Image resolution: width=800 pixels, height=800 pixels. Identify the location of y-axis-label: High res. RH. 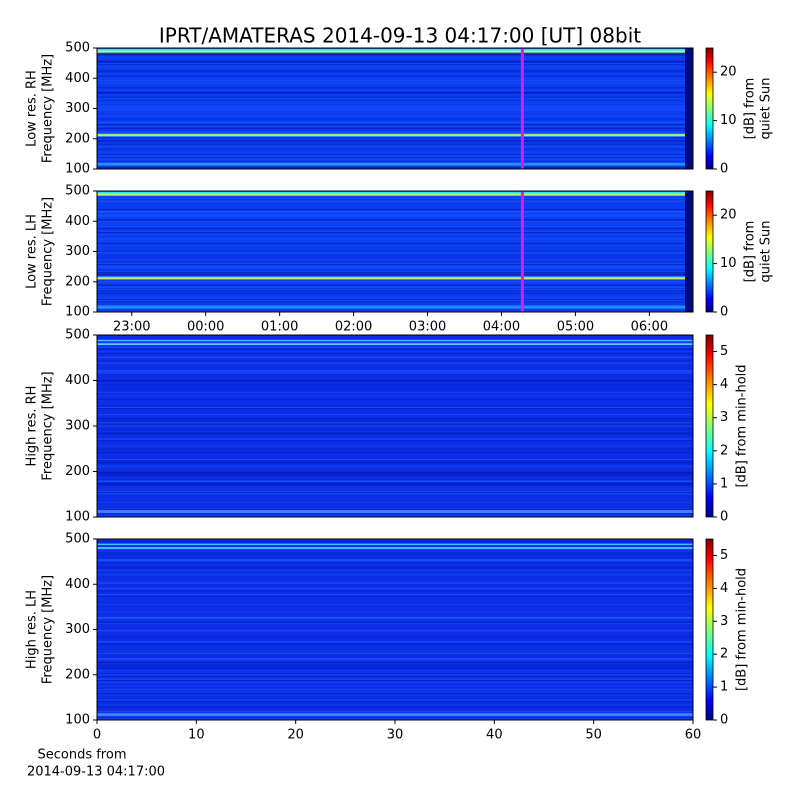
(32, 426).